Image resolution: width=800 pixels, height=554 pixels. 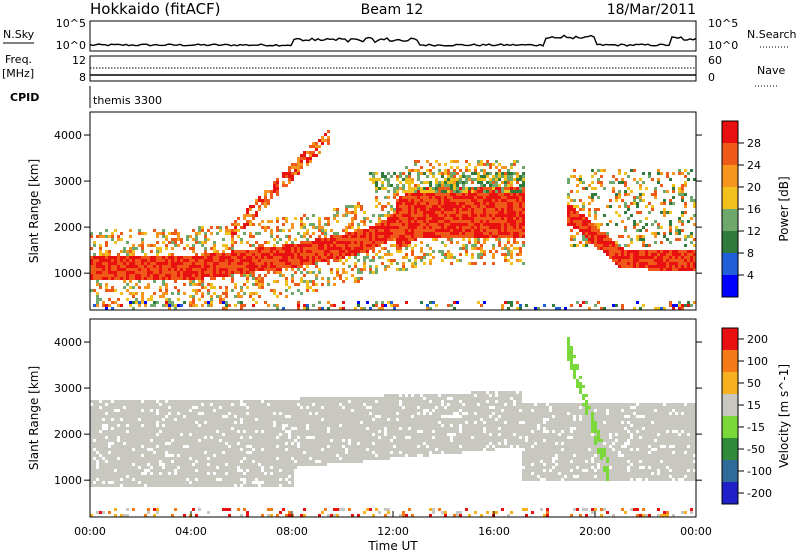 I want to click on date-title: 18/Mar/2011, so click(x=651, y=10).